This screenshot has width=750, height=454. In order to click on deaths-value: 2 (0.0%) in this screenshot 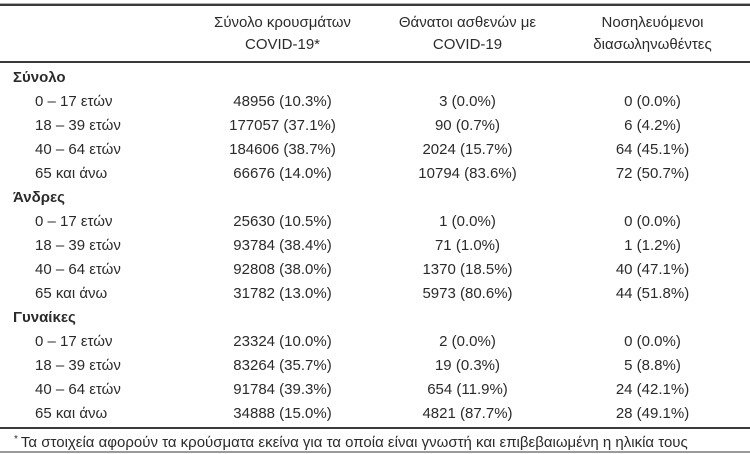, I will do `click(467, 341)`.